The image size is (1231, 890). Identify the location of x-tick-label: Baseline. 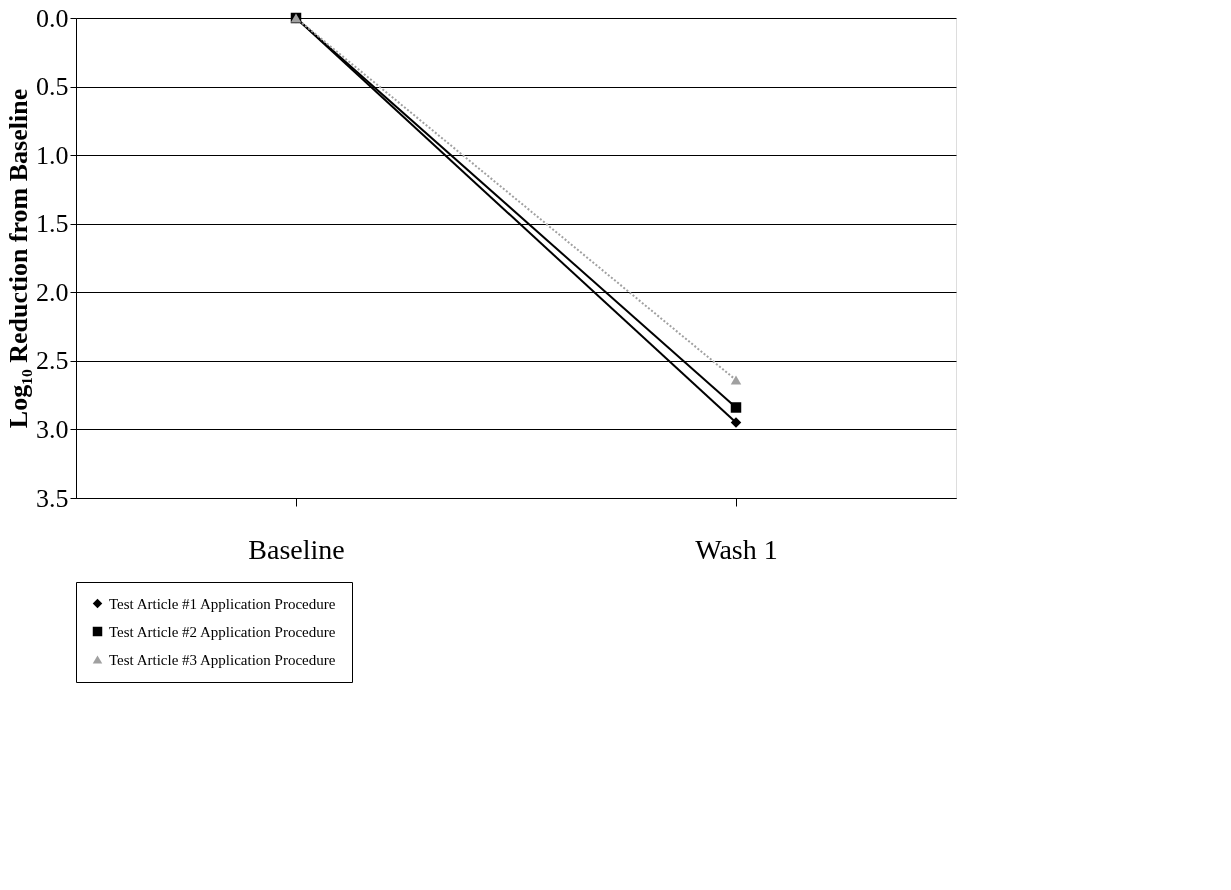
(296, 549).